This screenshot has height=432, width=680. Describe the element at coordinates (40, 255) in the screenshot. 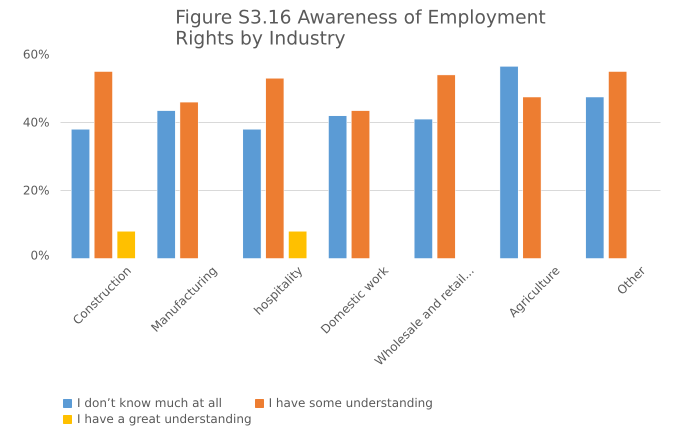

I see `y-tick-label: 0%` at that location.